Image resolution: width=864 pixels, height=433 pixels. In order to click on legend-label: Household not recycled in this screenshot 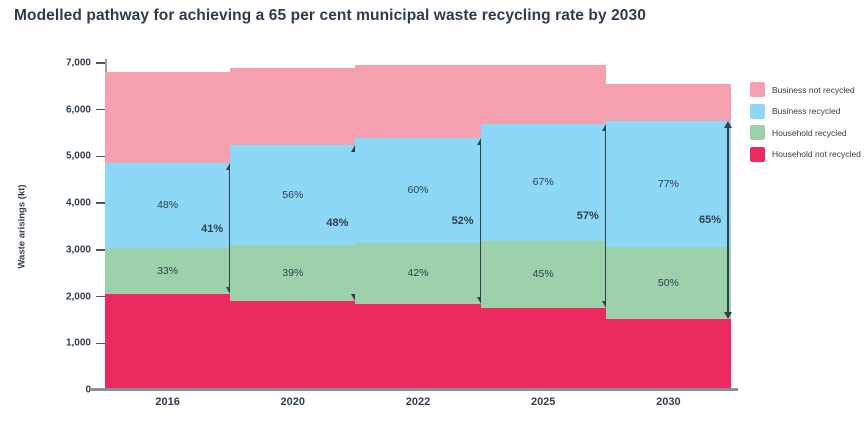, I will do `click(816, 154)`.